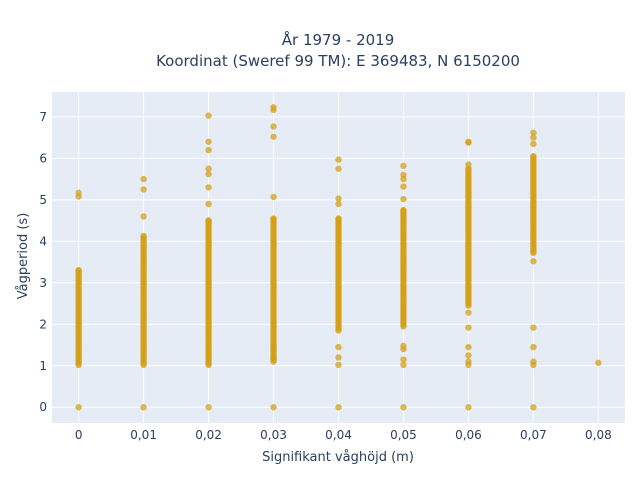  What do you see at coordinates (338, 435) in the screenshot?
I see `x-tick-label: 0,04` at bounding box center [338, 435].